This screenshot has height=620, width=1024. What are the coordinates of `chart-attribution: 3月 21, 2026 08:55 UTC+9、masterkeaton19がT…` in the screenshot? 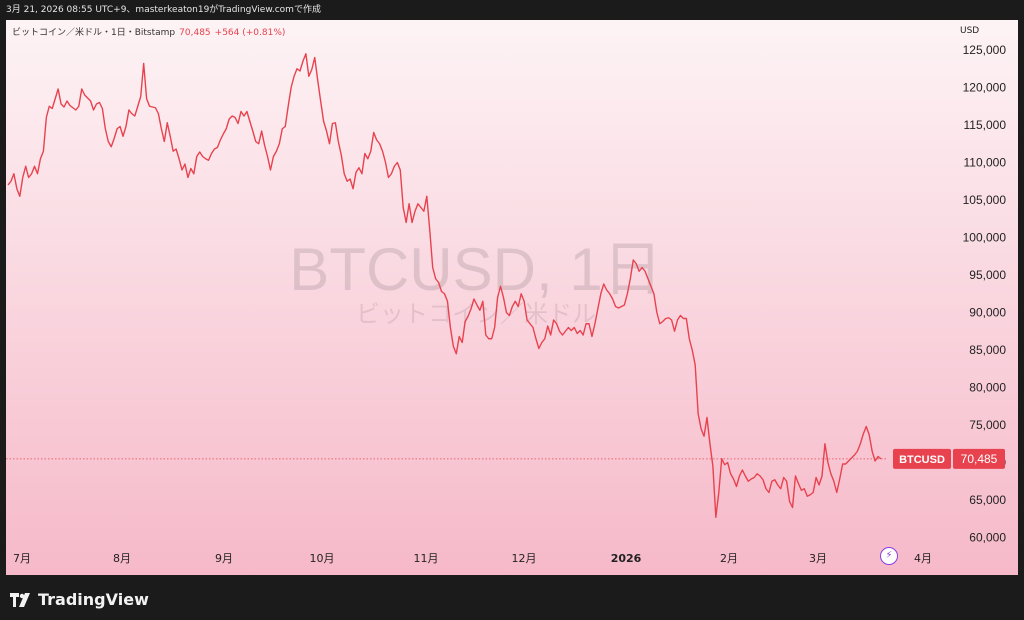 It's located at (163, 10).